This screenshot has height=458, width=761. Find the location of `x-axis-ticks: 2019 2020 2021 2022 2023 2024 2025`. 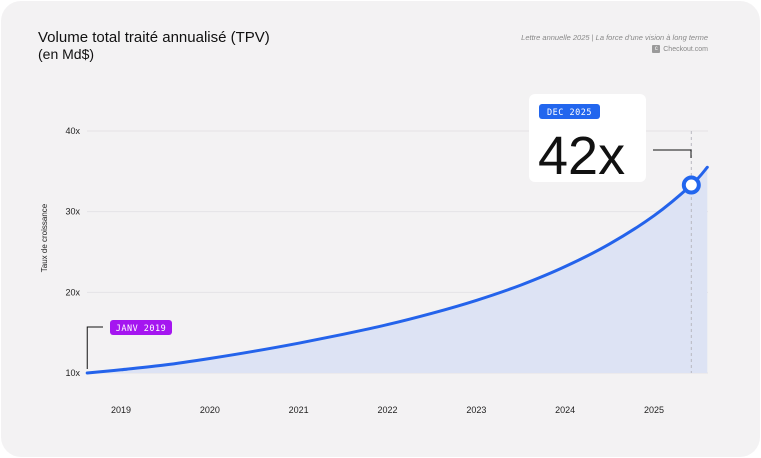

x-axis-ticks: 2019 2020 2021 2022 2023 2024 2025 is located at coordinates (387, 410).